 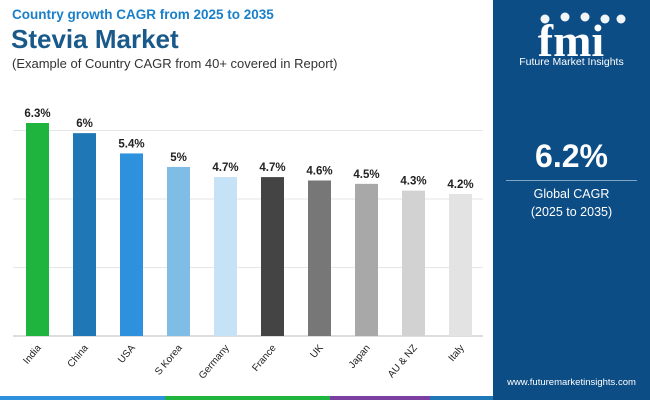 I want to click on footer-color-bar, so click(x=246, y=398).